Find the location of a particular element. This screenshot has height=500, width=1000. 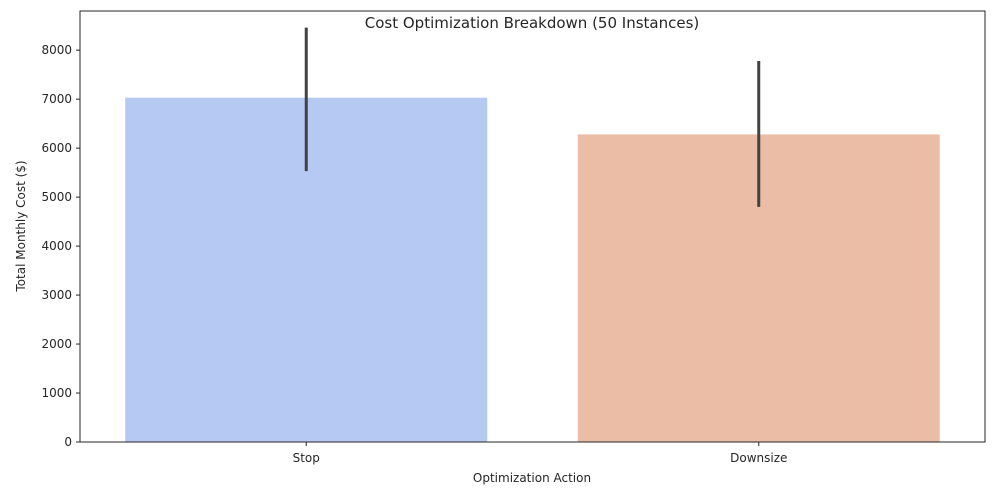

y-tick-label-2000: 2000 is located at coordinates (56, 344).